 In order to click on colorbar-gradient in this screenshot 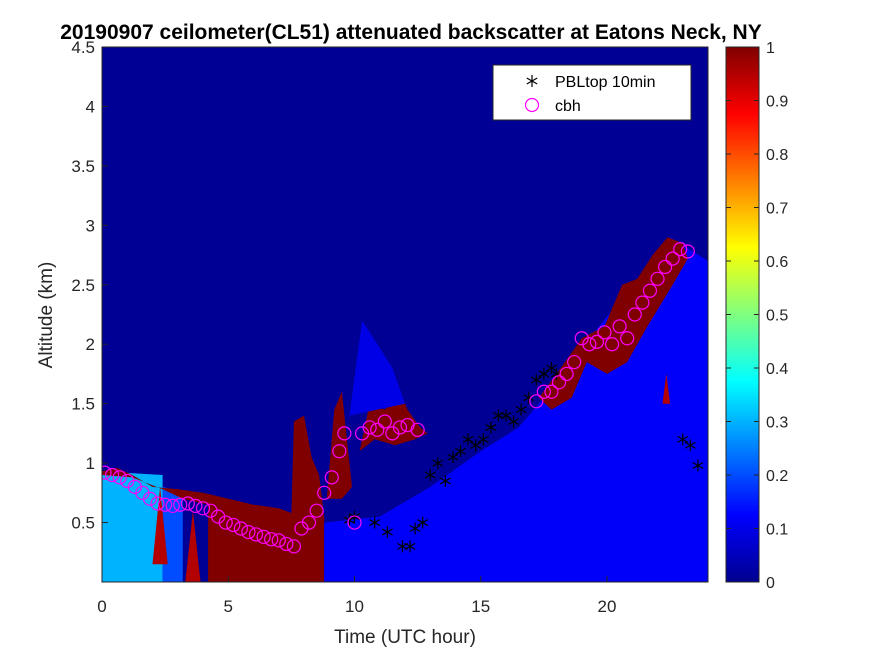, I will do `click(742, 314)`.